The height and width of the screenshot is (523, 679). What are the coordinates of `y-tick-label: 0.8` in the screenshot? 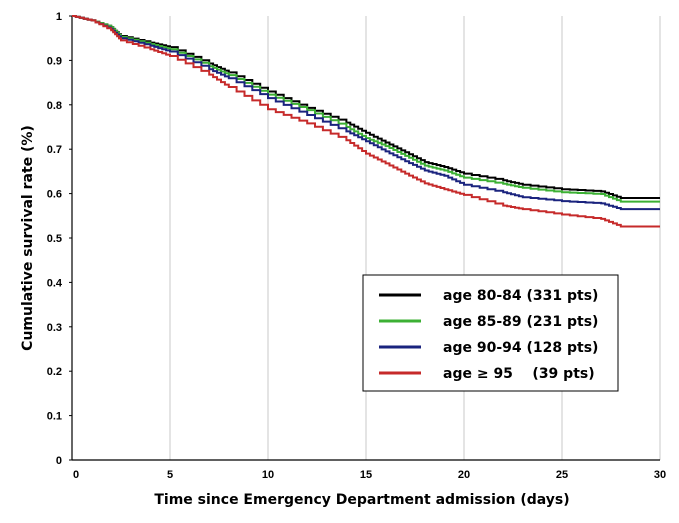 It's located at (54, 106).